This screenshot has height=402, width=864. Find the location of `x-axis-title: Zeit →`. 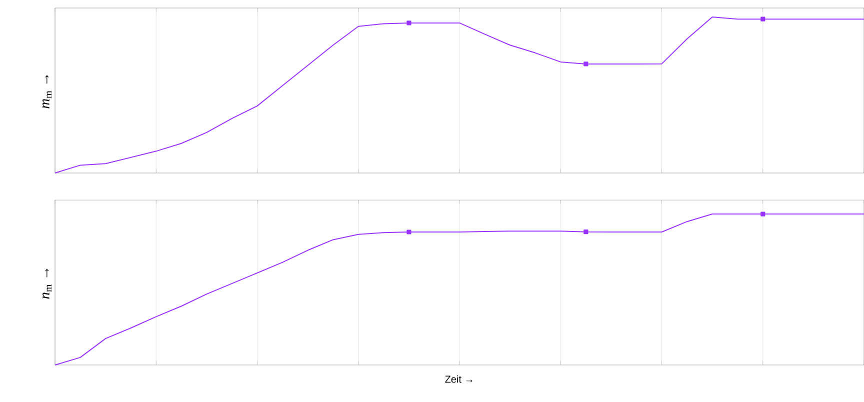

x-axis-title: Zeit → is located at coordinates (458, 379).